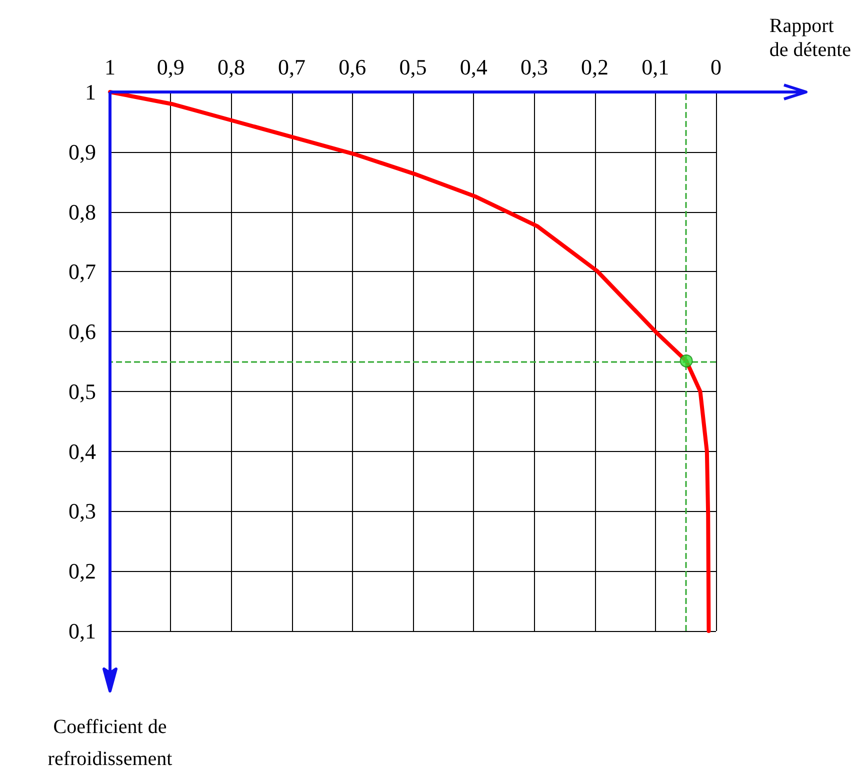  I want to click on y-tick-label: 0,1, so click(82, 631).